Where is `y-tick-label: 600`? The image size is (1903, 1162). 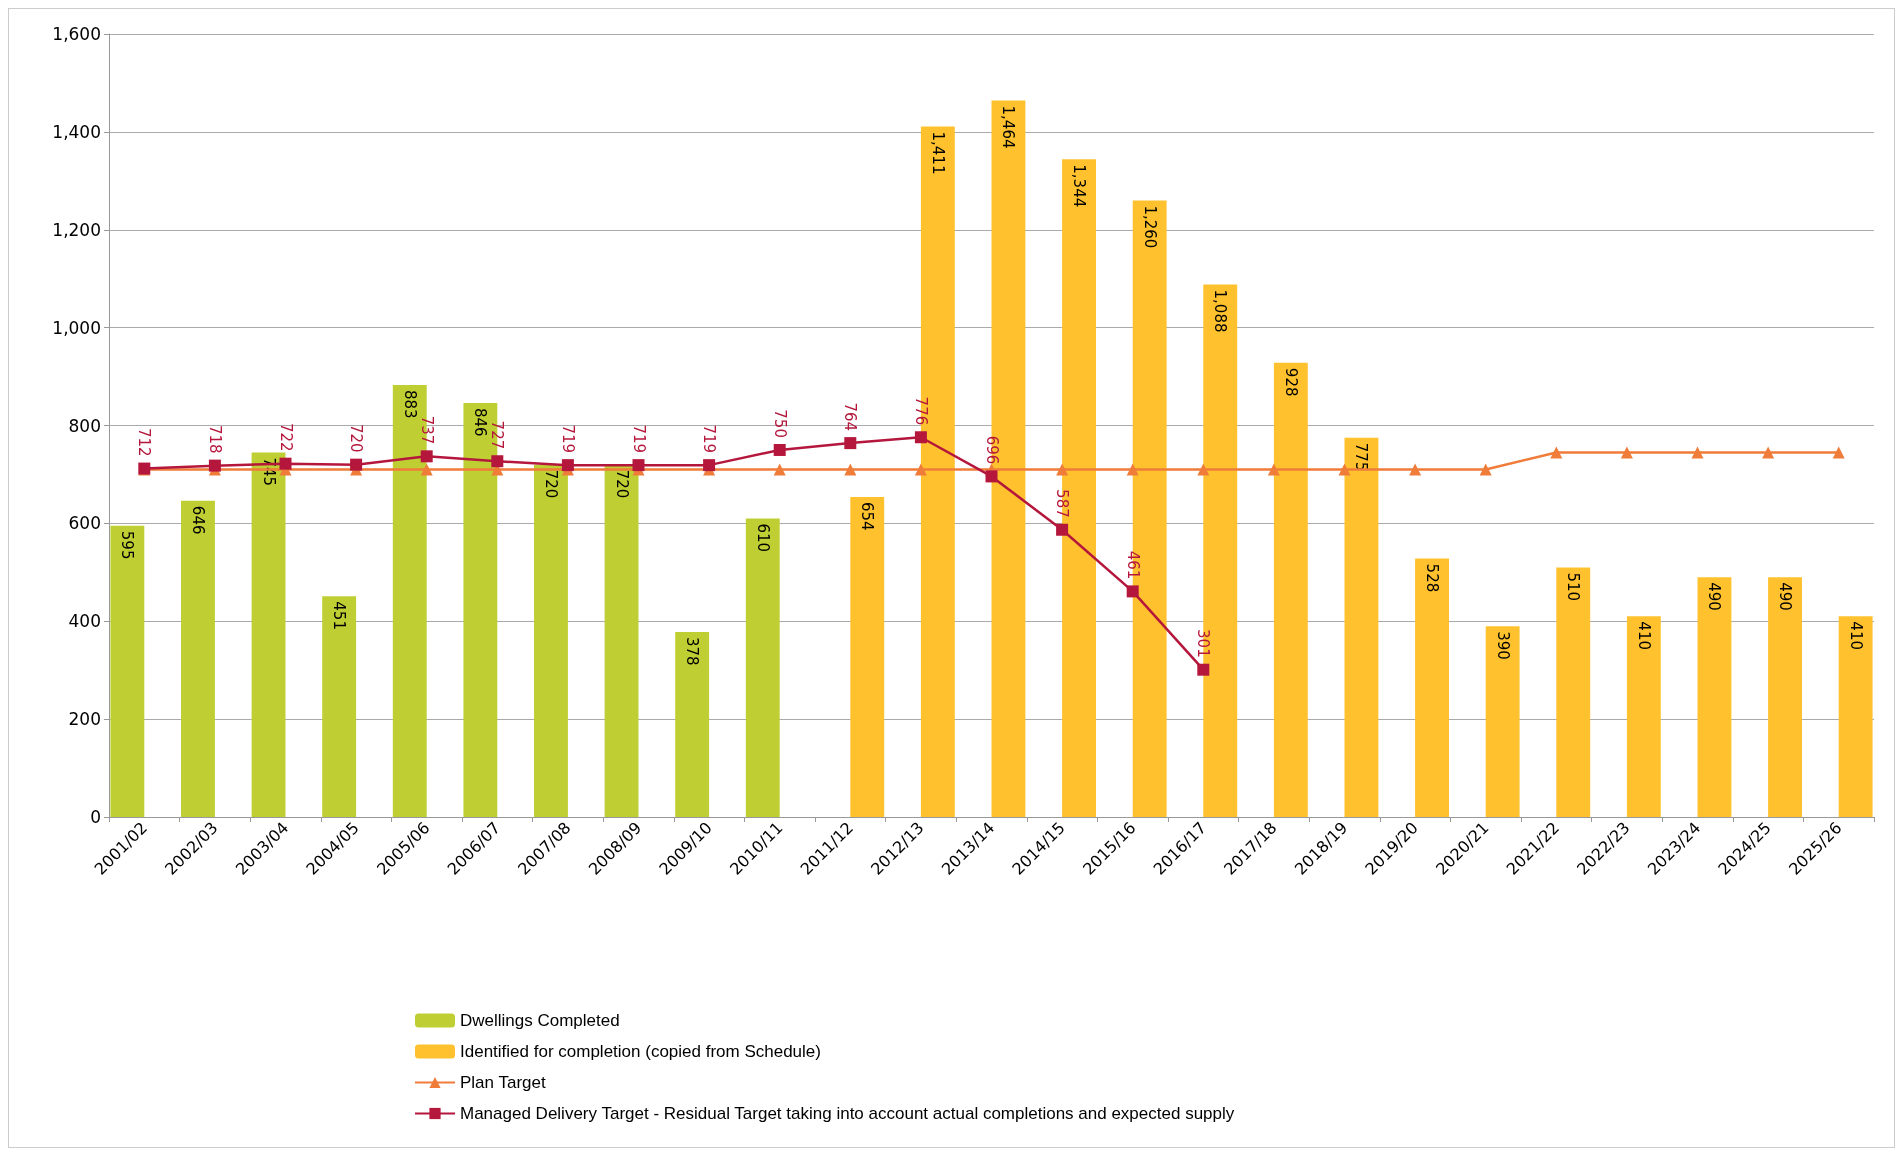
y-tick-label: 600 is located at coordinates (84, 523).